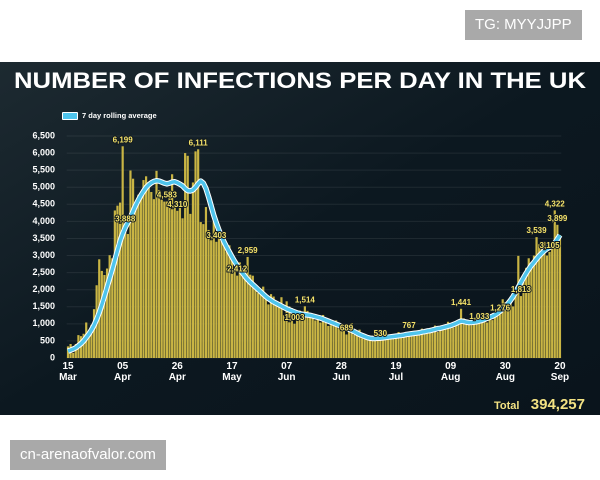  Describe the element at coordinates (125, 218) in the screenshot. I see `data-label: 3,888` at that location.